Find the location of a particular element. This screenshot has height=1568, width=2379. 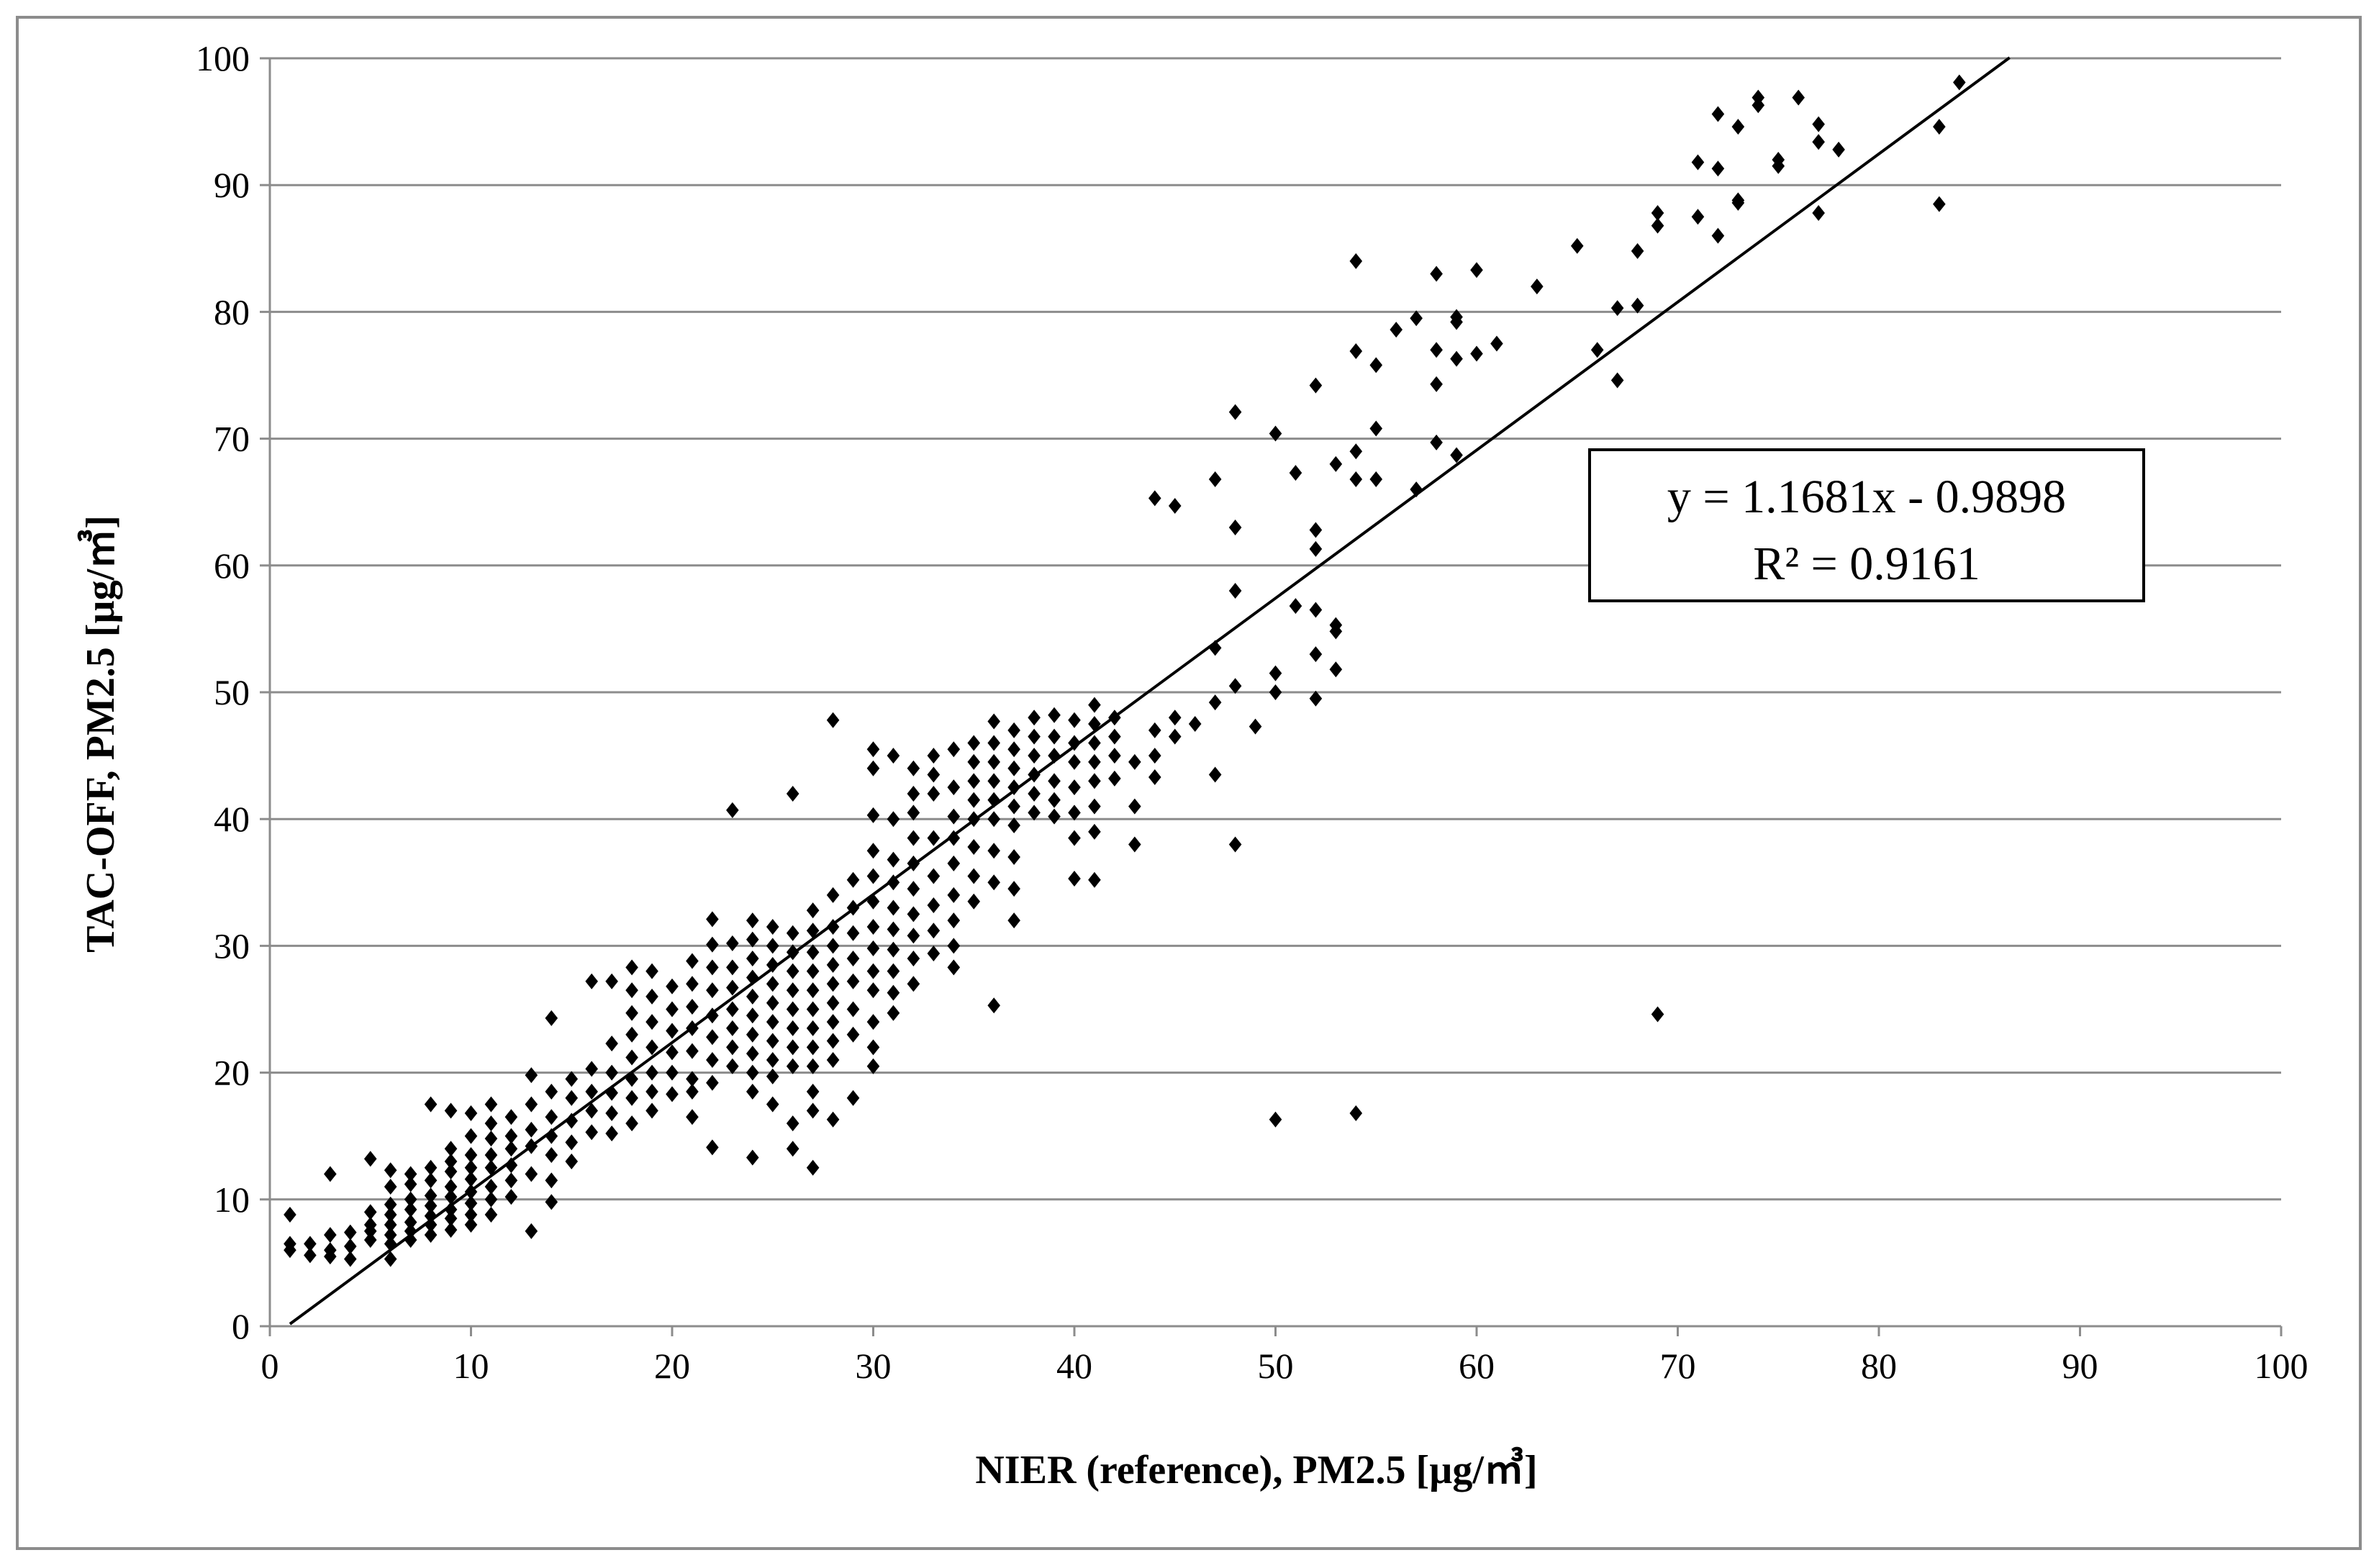

y-tick-label: 0 is located at coordinates (241, 1326).